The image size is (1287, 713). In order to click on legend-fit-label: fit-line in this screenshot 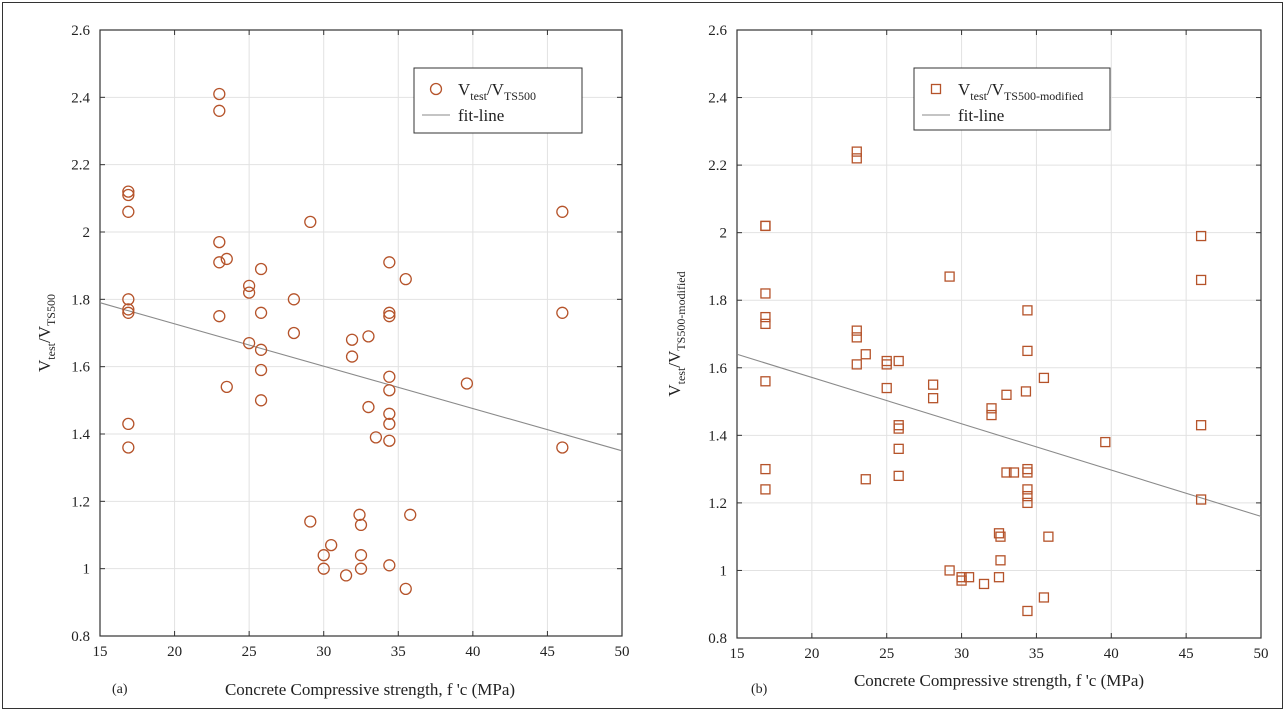, I will do `click(981, 115)`.